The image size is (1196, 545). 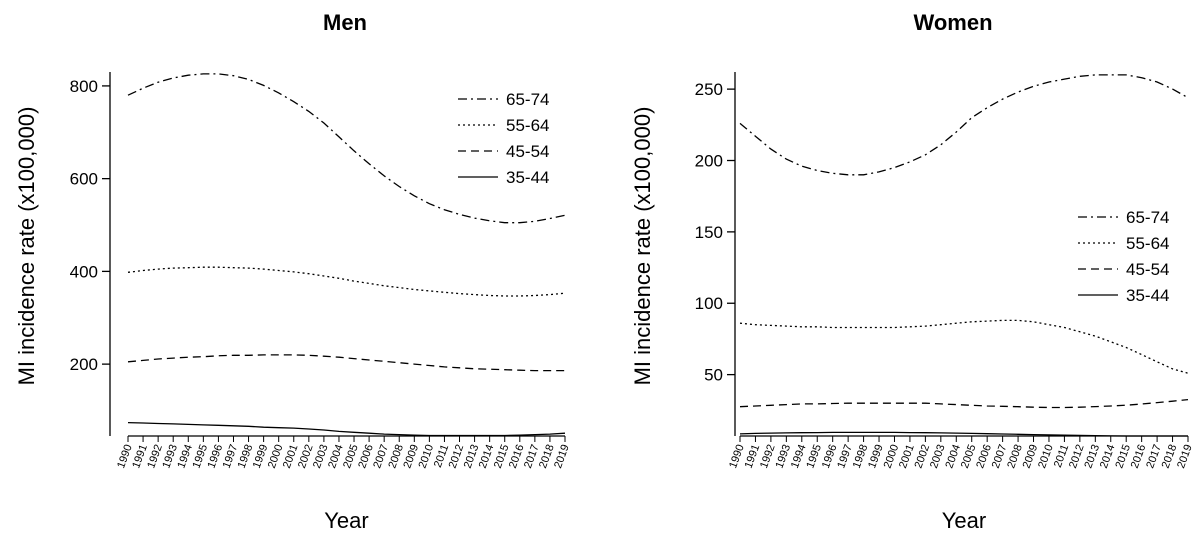 I want to click on y-tick-label: 600, so click(x=84, y=179).